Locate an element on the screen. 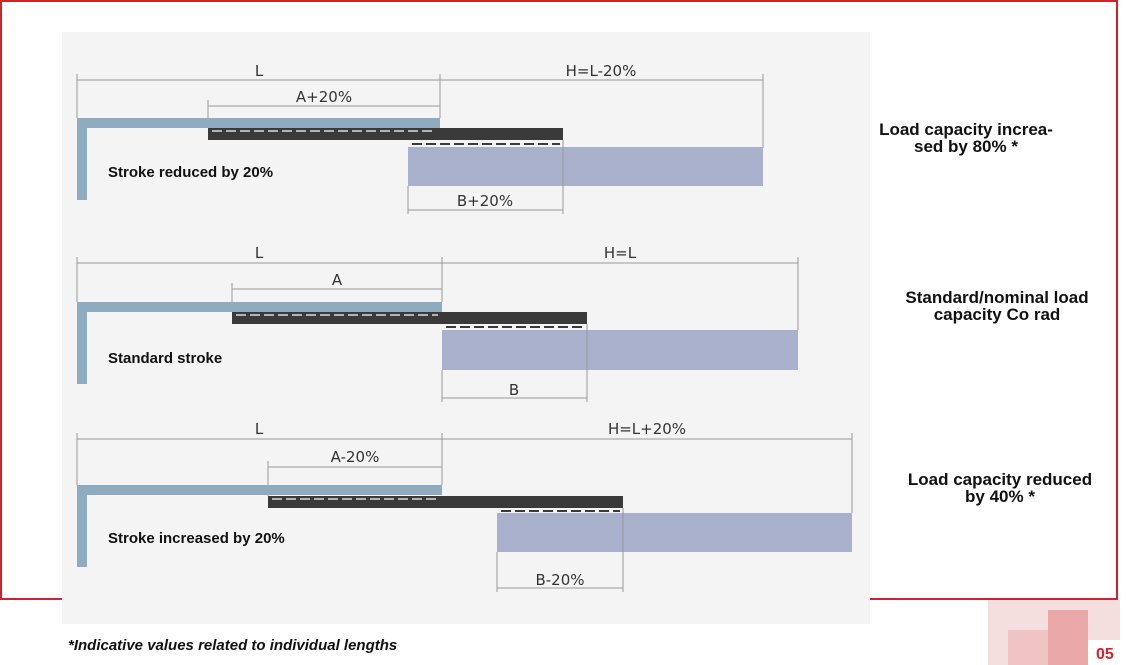 The image size is (1126, 665). row-2-capacity-label: Standard/nominal load capacity Co rad is located at coordinates (996, 306).